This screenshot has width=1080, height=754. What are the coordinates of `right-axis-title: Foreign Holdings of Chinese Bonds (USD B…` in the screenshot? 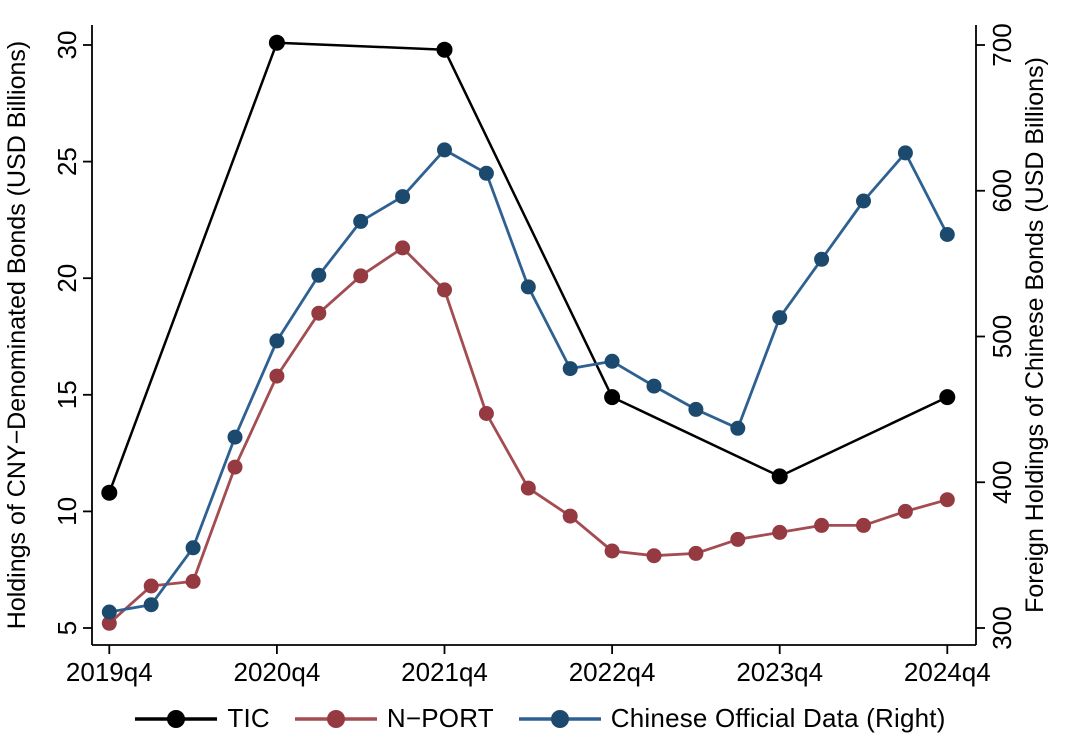 It's located at (1035, 335).